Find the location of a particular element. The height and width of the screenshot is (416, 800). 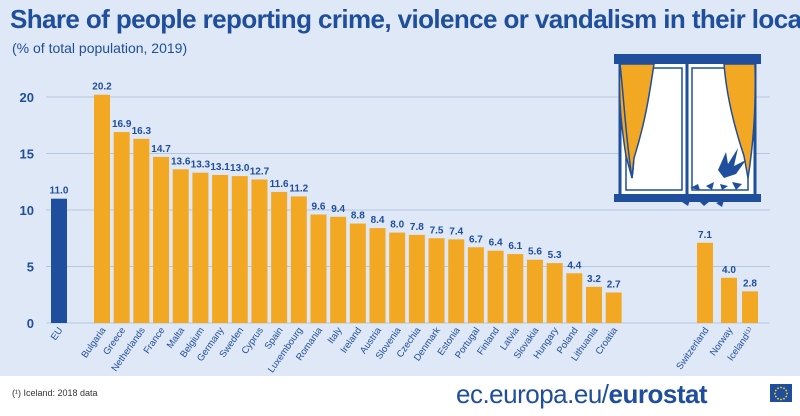

value-label: 13.6 is located at coordinates (181, 161).